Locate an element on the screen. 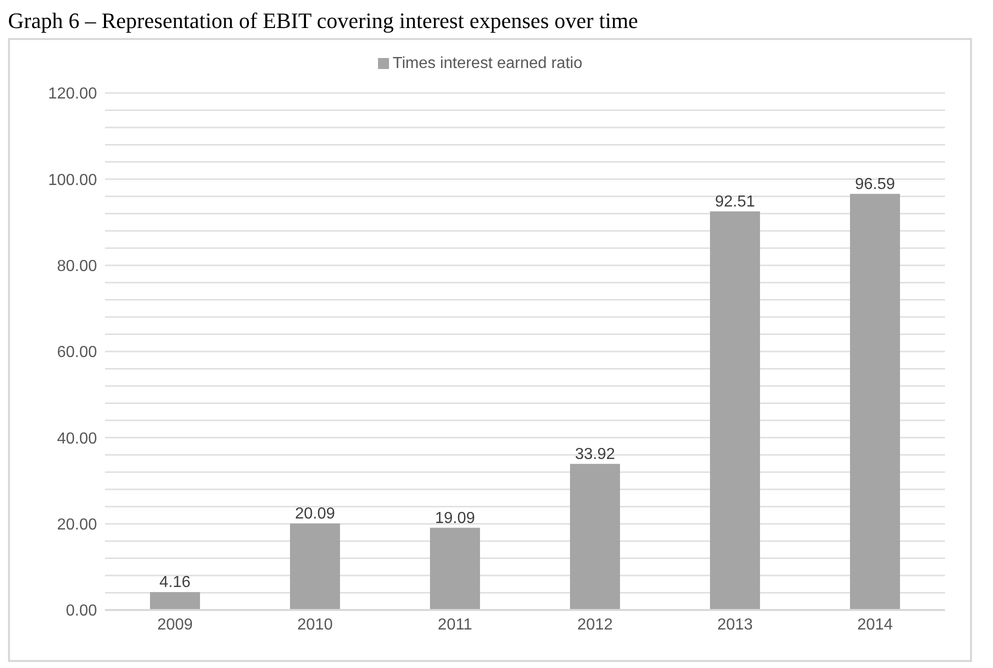  y-tick-label: 120.00 is located at coordinates (73, 94).